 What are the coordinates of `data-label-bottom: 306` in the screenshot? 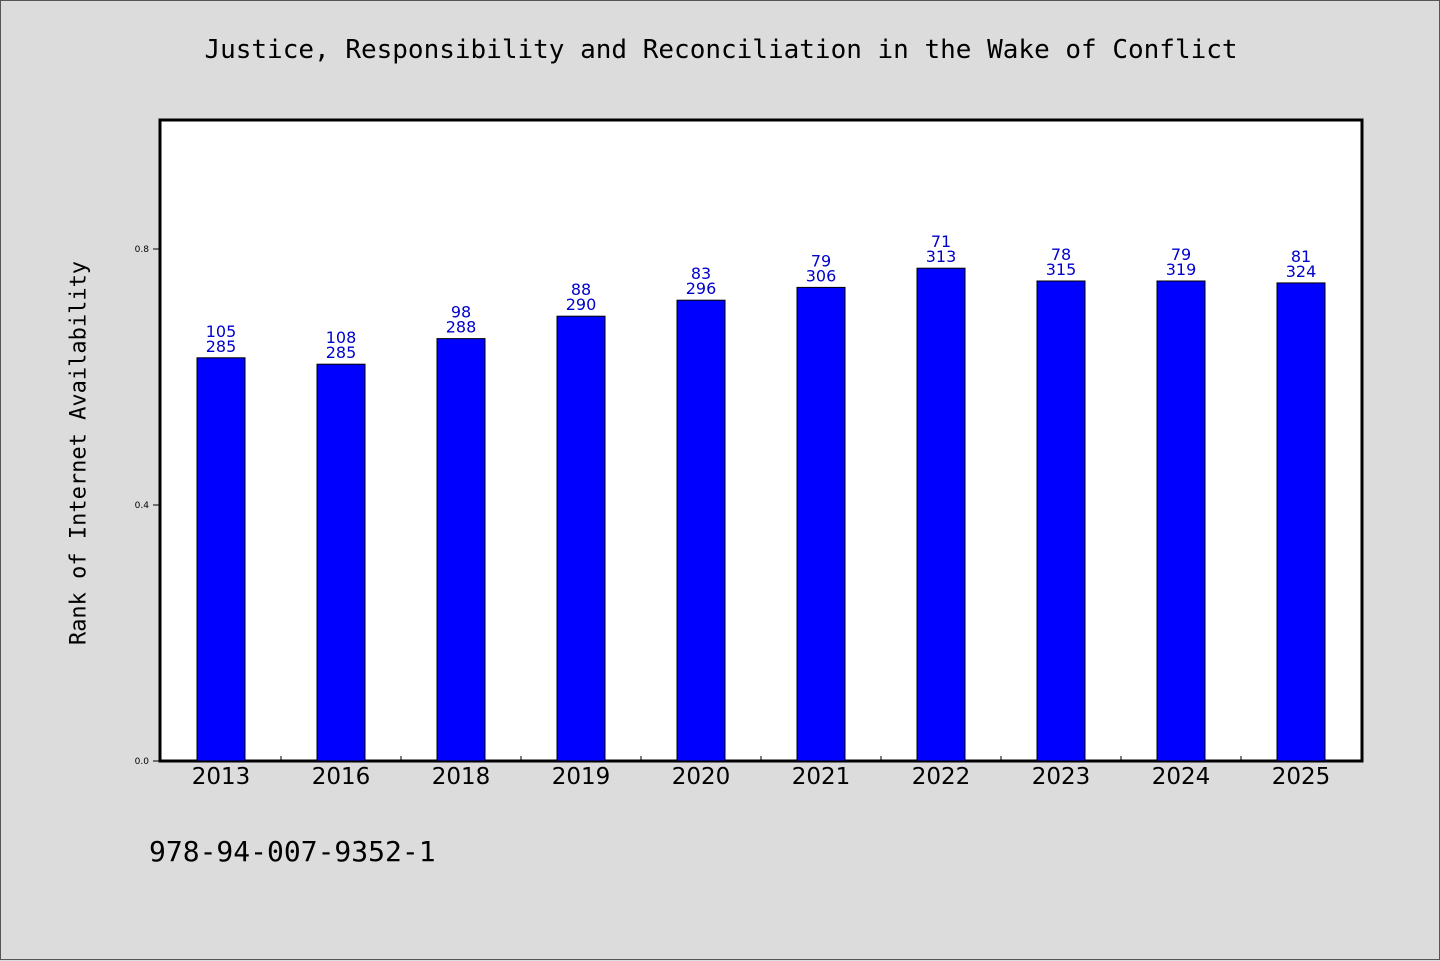 It's located at (821, 275).